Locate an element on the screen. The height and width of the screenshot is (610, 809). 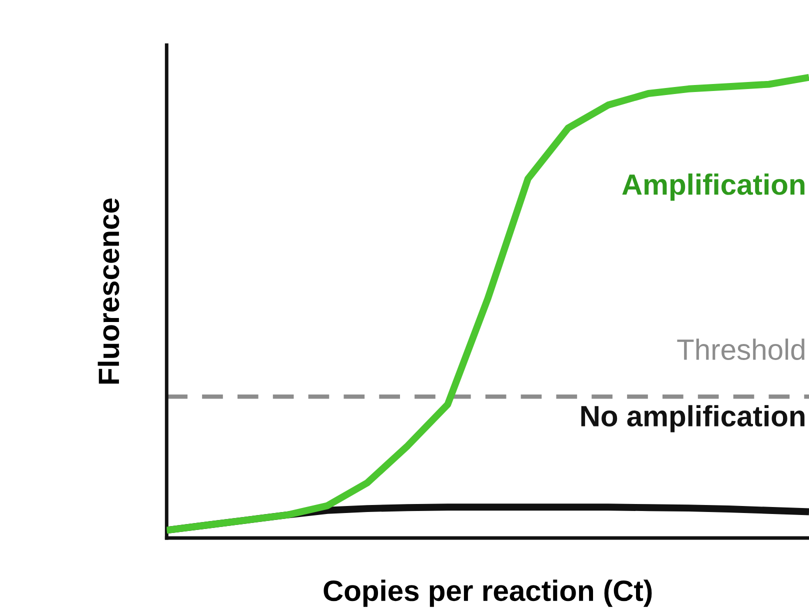
text: Amplification is located at coordinates (713, 187).